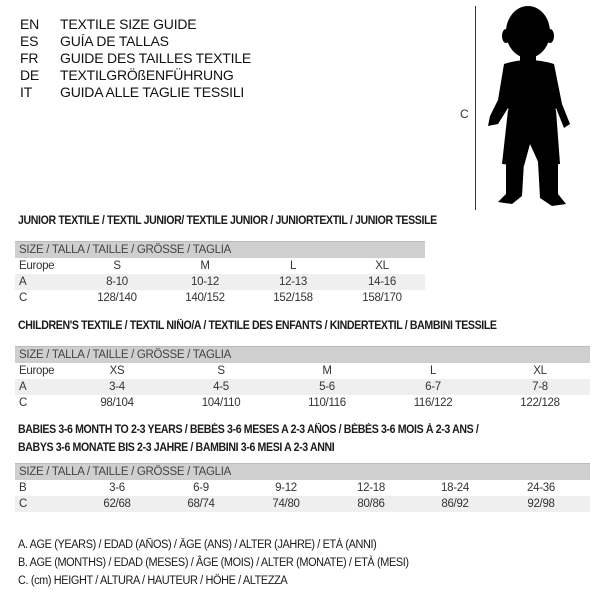  What do you see at coordinates (327, 387) in the screenshot?
I see `cell: 5-6` at bounding box center [327, 387].